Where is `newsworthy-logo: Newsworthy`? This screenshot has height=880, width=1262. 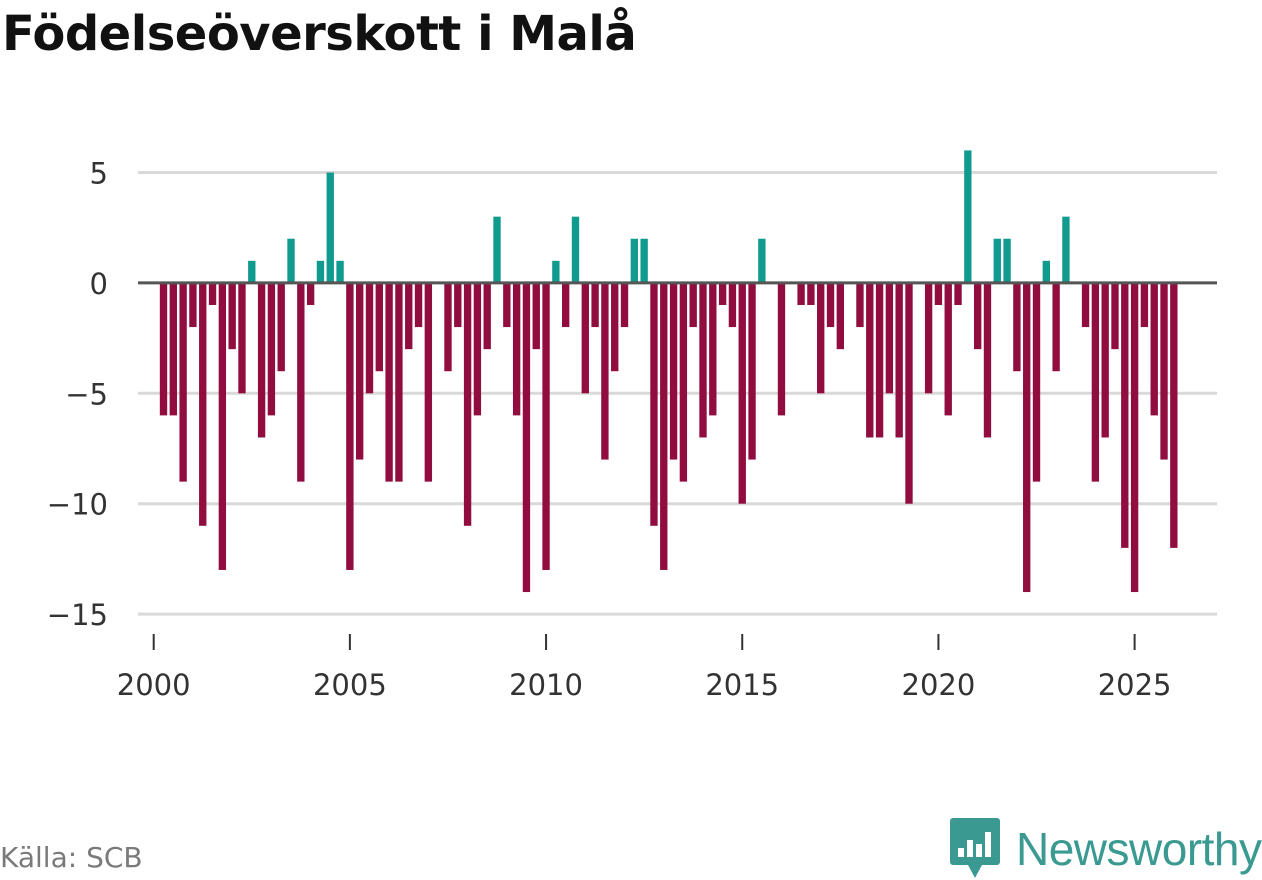
newsworthy-logo: Newsworthy is located at coordinates (1106, 849).